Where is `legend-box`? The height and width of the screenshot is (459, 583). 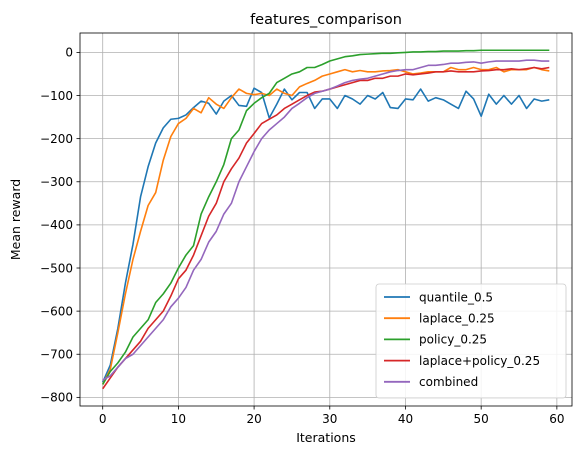
legend-box is located at coordinates (471, 341).